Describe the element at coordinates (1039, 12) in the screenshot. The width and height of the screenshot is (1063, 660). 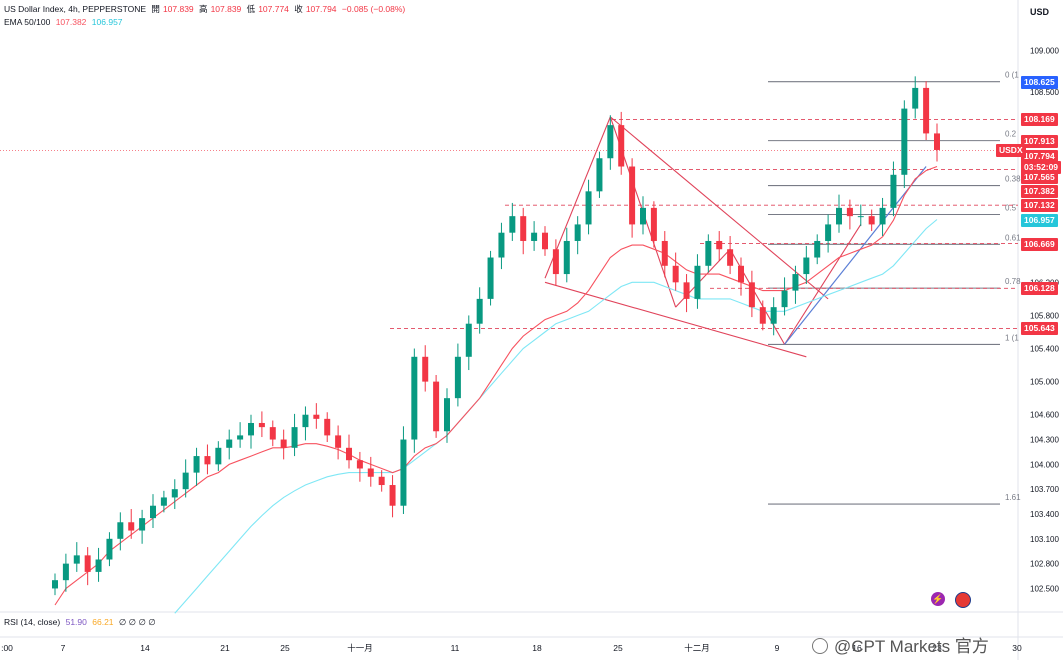
I see `currency-label: USD` at that location.